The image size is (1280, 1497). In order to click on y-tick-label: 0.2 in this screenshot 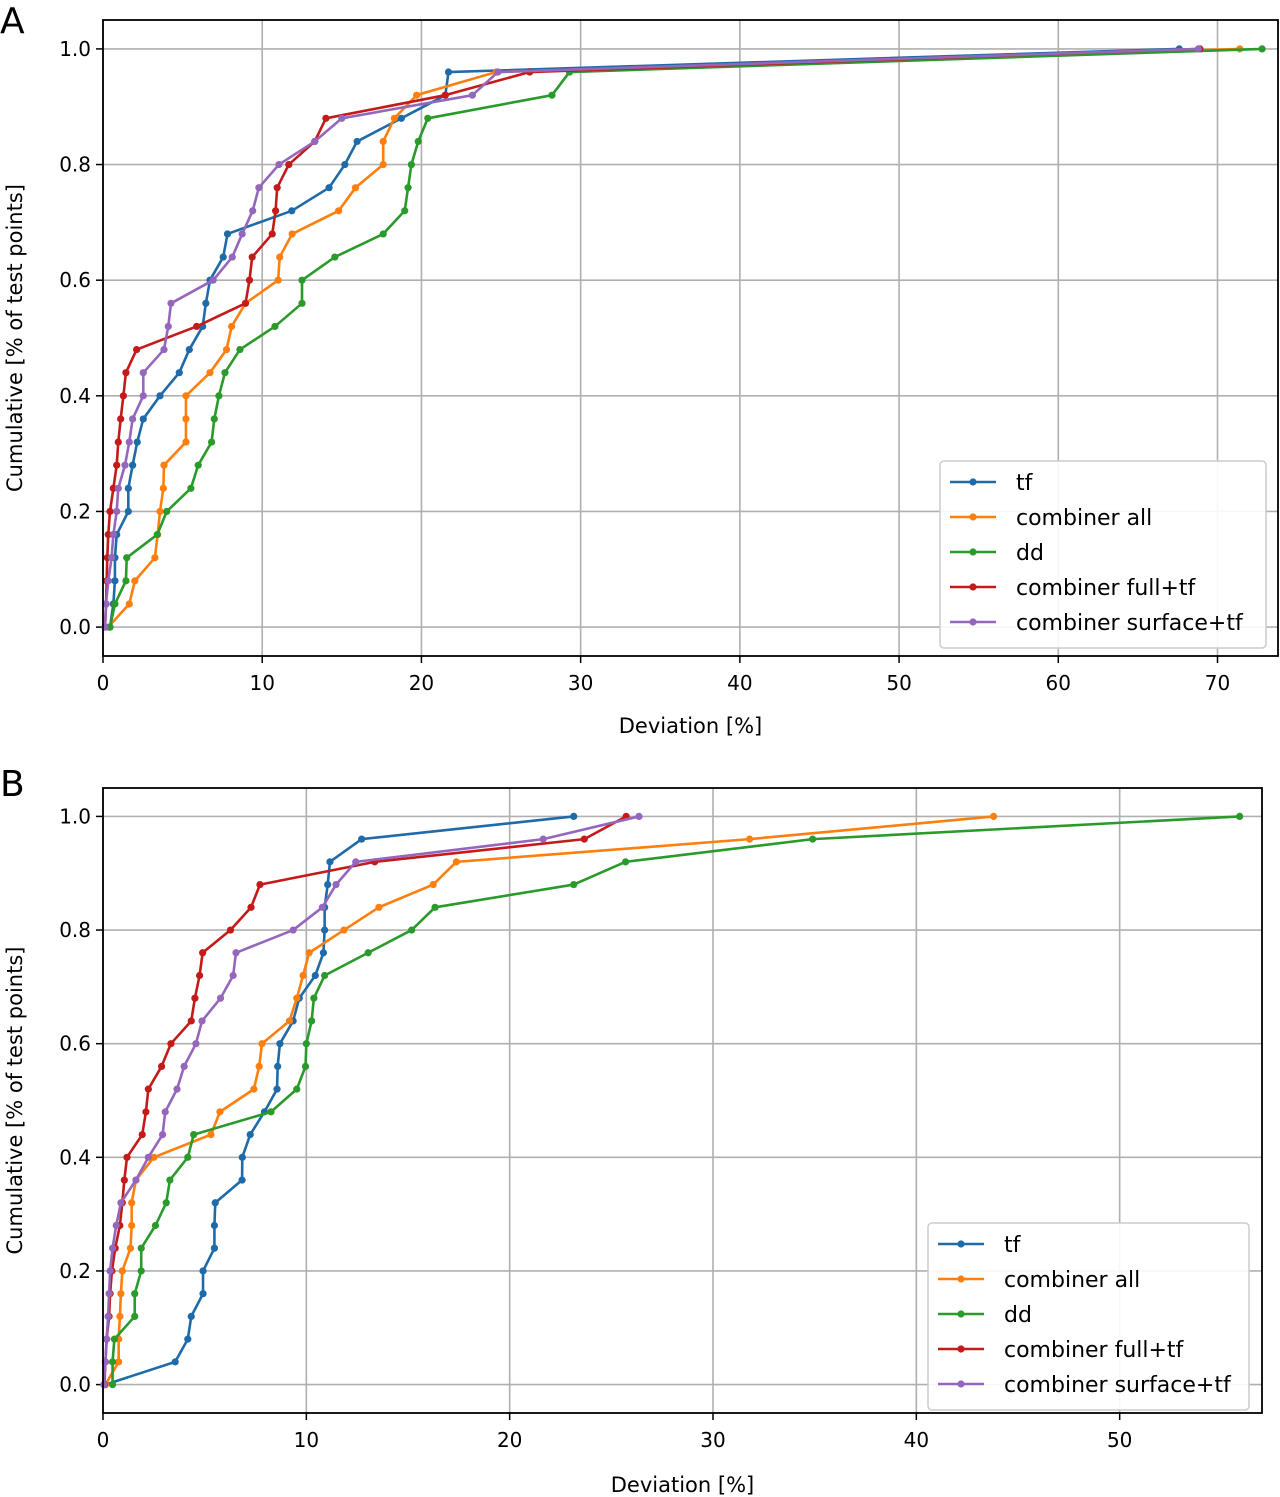, I will do `click(75, 511)`.